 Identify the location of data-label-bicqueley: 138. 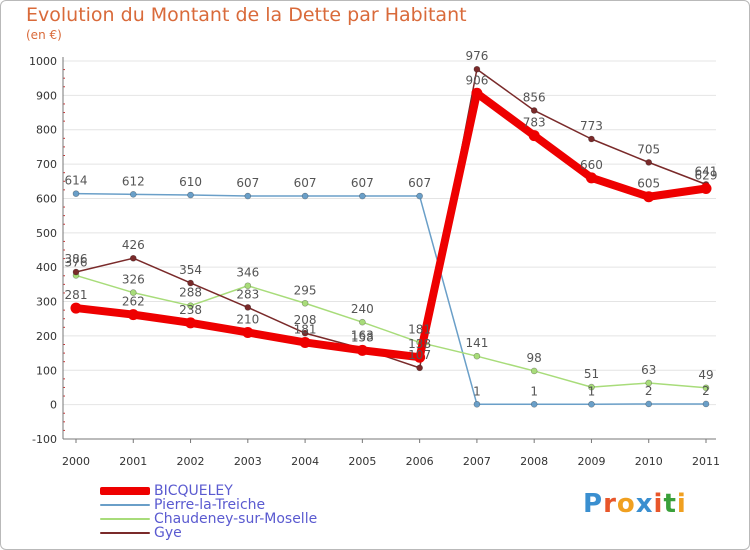
(419, 344).